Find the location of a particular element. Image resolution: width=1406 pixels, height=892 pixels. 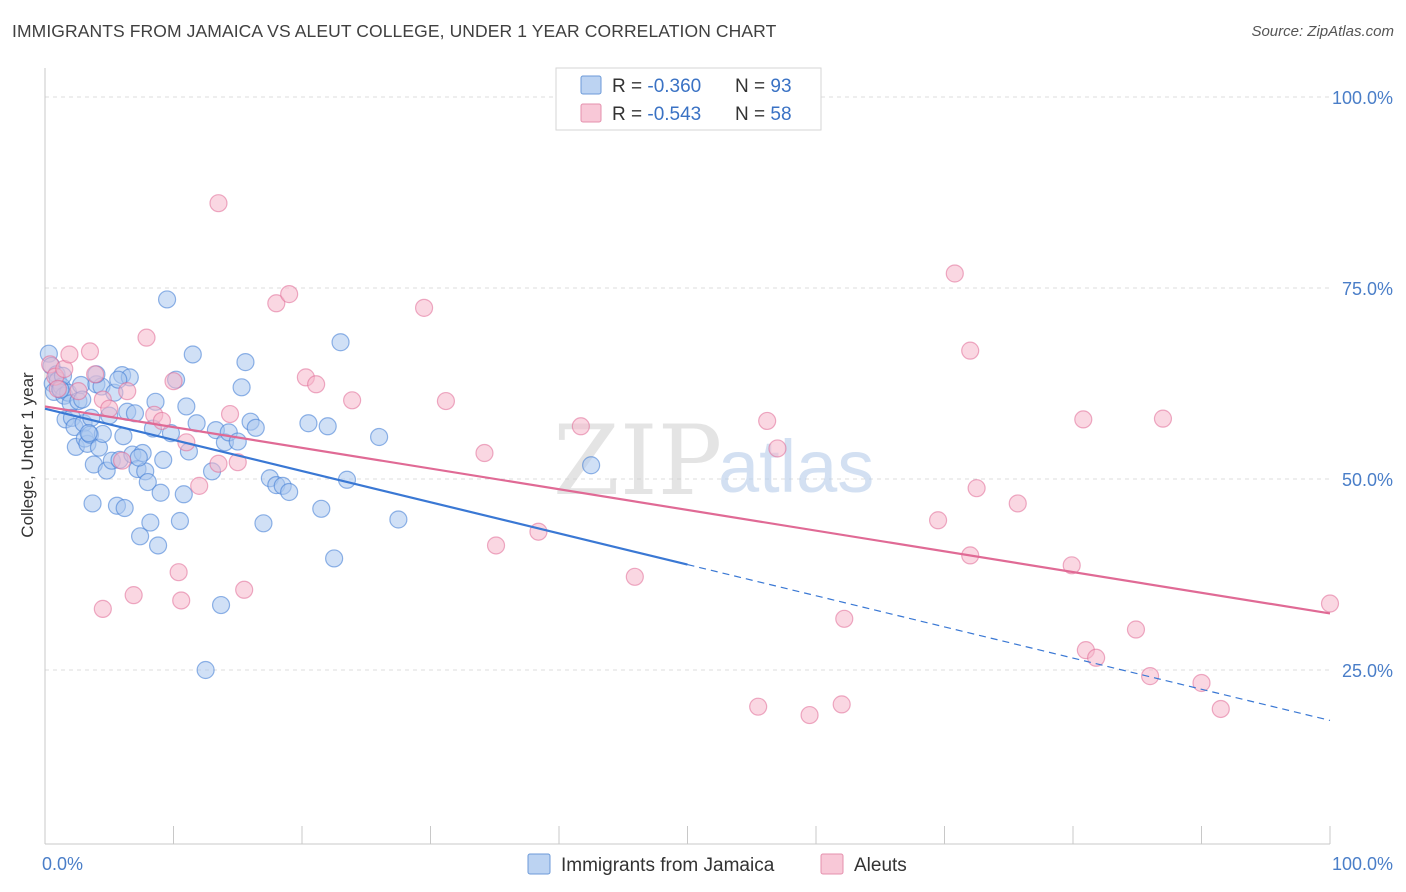

legend-row2: R = -0.543 is located at coordinates (656, 114).